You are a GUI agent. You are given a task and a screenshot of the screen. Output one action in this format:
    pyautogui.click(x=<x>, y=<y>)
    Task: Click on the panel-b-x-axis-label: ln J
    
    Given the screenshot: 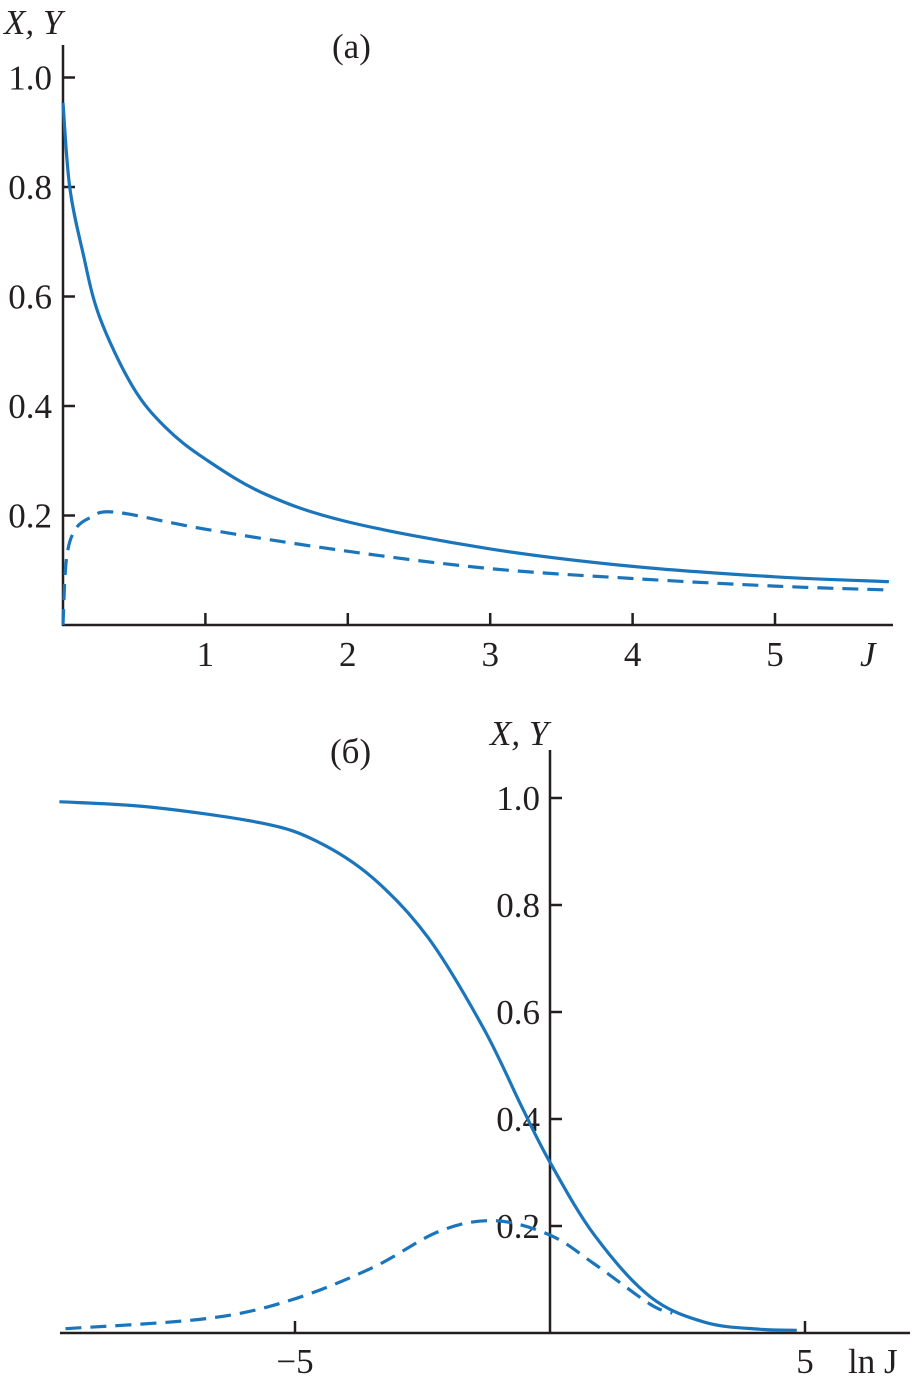 What is the action you would take?
    pyautogui.click(x=873, y=1361)
    